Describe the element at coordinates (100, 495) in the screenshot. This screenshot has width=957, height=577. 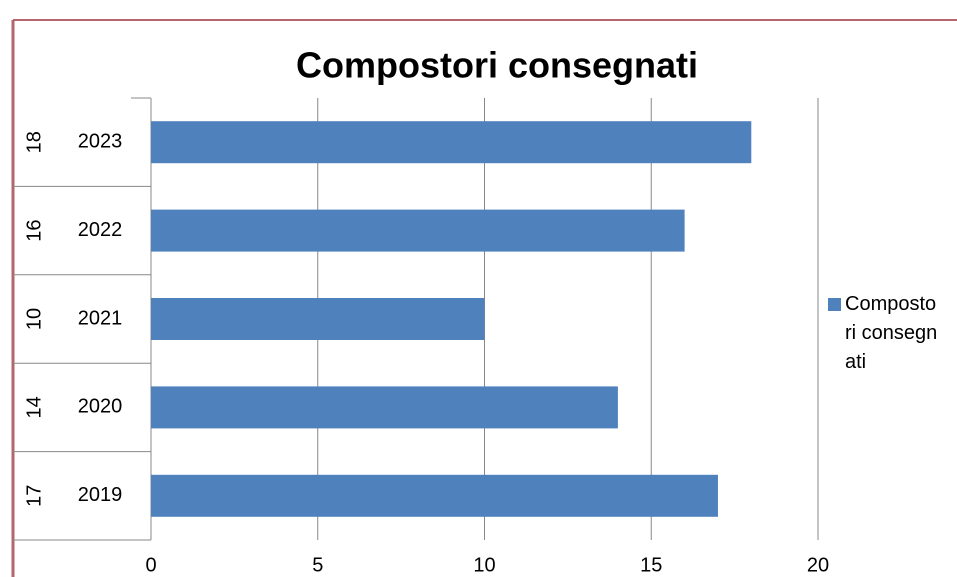
I see `y-tick-label: 2019` at that location.